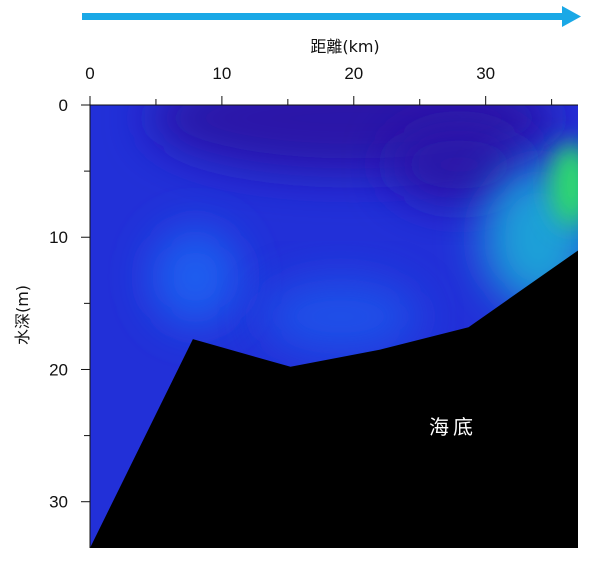 Image resolution: width=605 pixels, height=567 pixels. Describe the element at coordinates (69, 304) in the screenshot. I see `y-ticks: 0 10 20 30` at that location.